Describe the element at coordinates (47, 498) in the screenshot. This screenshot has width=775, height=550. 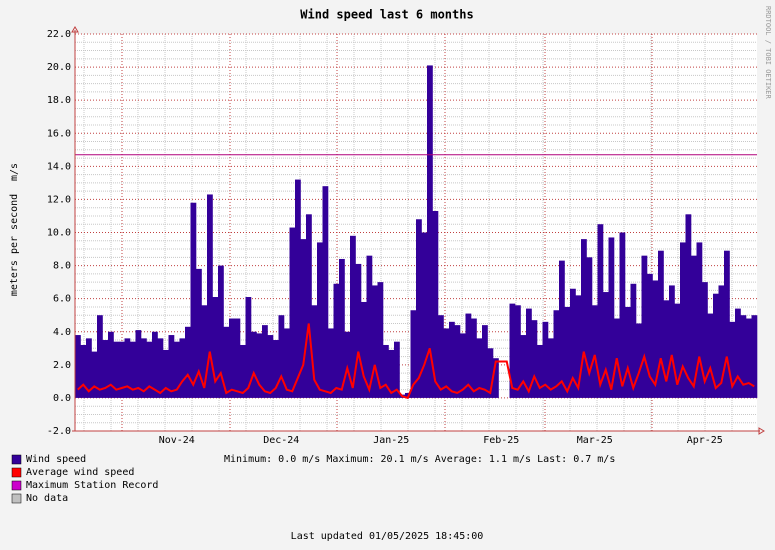
I see `legend-label: No data` at that location.